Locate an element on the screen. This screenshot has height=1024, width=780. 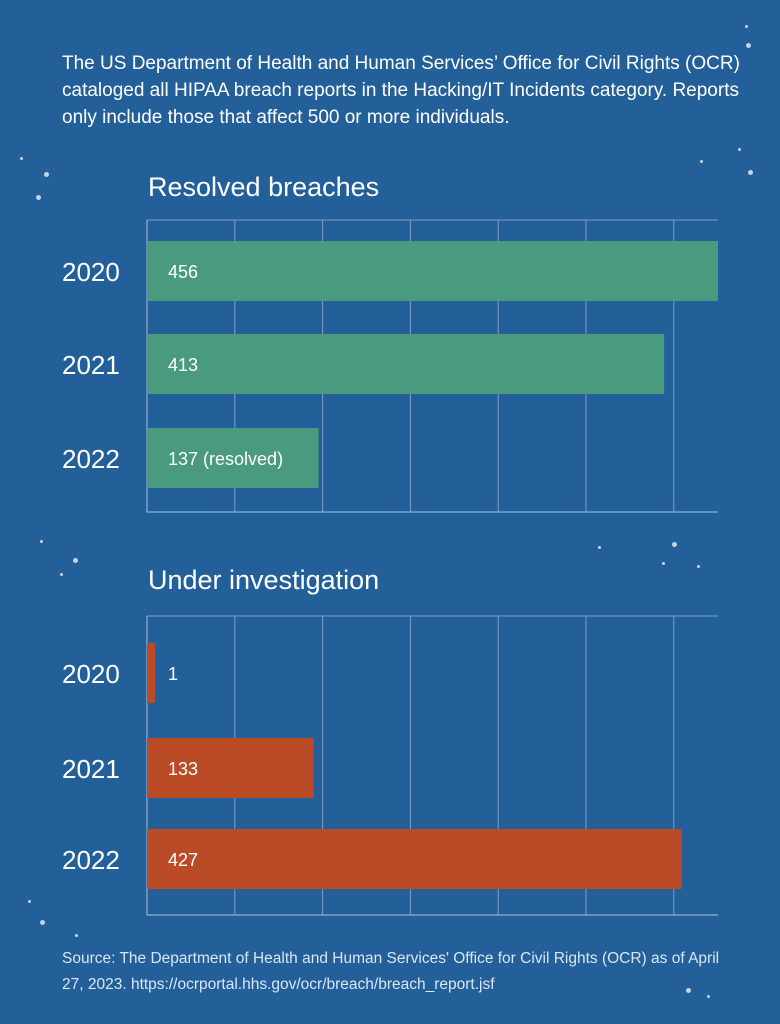
resolved-chart-title: Resolved breaches is located at coordinates (264, 187).